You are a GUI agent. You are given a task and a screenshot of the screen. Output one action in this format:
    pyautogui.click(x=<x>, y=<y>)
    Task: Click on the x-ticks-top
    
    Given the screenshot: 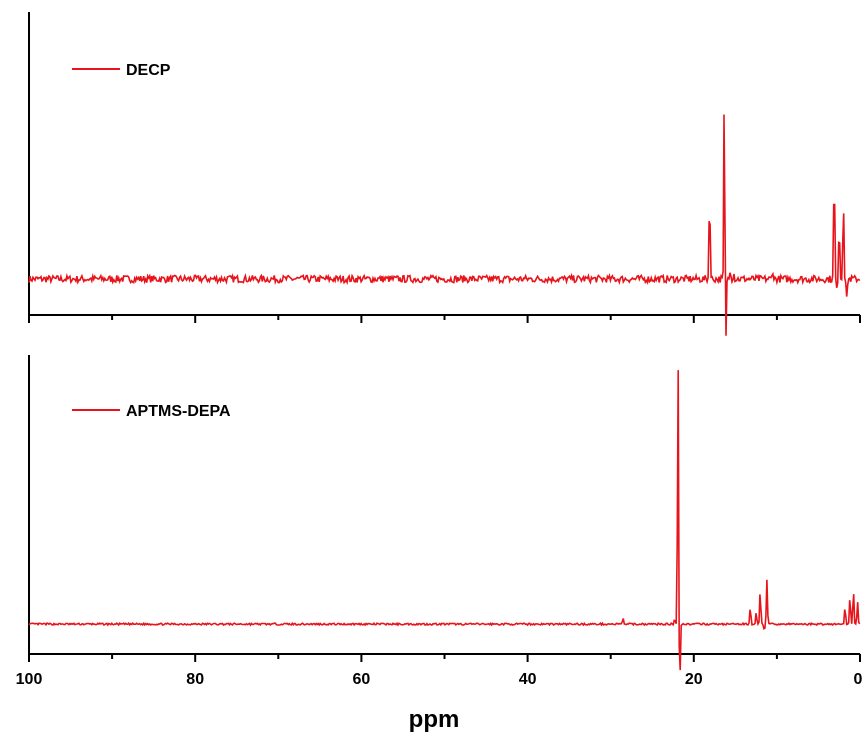 What is the action you would take?
    pyautogui.click(x=444, y=319)
    